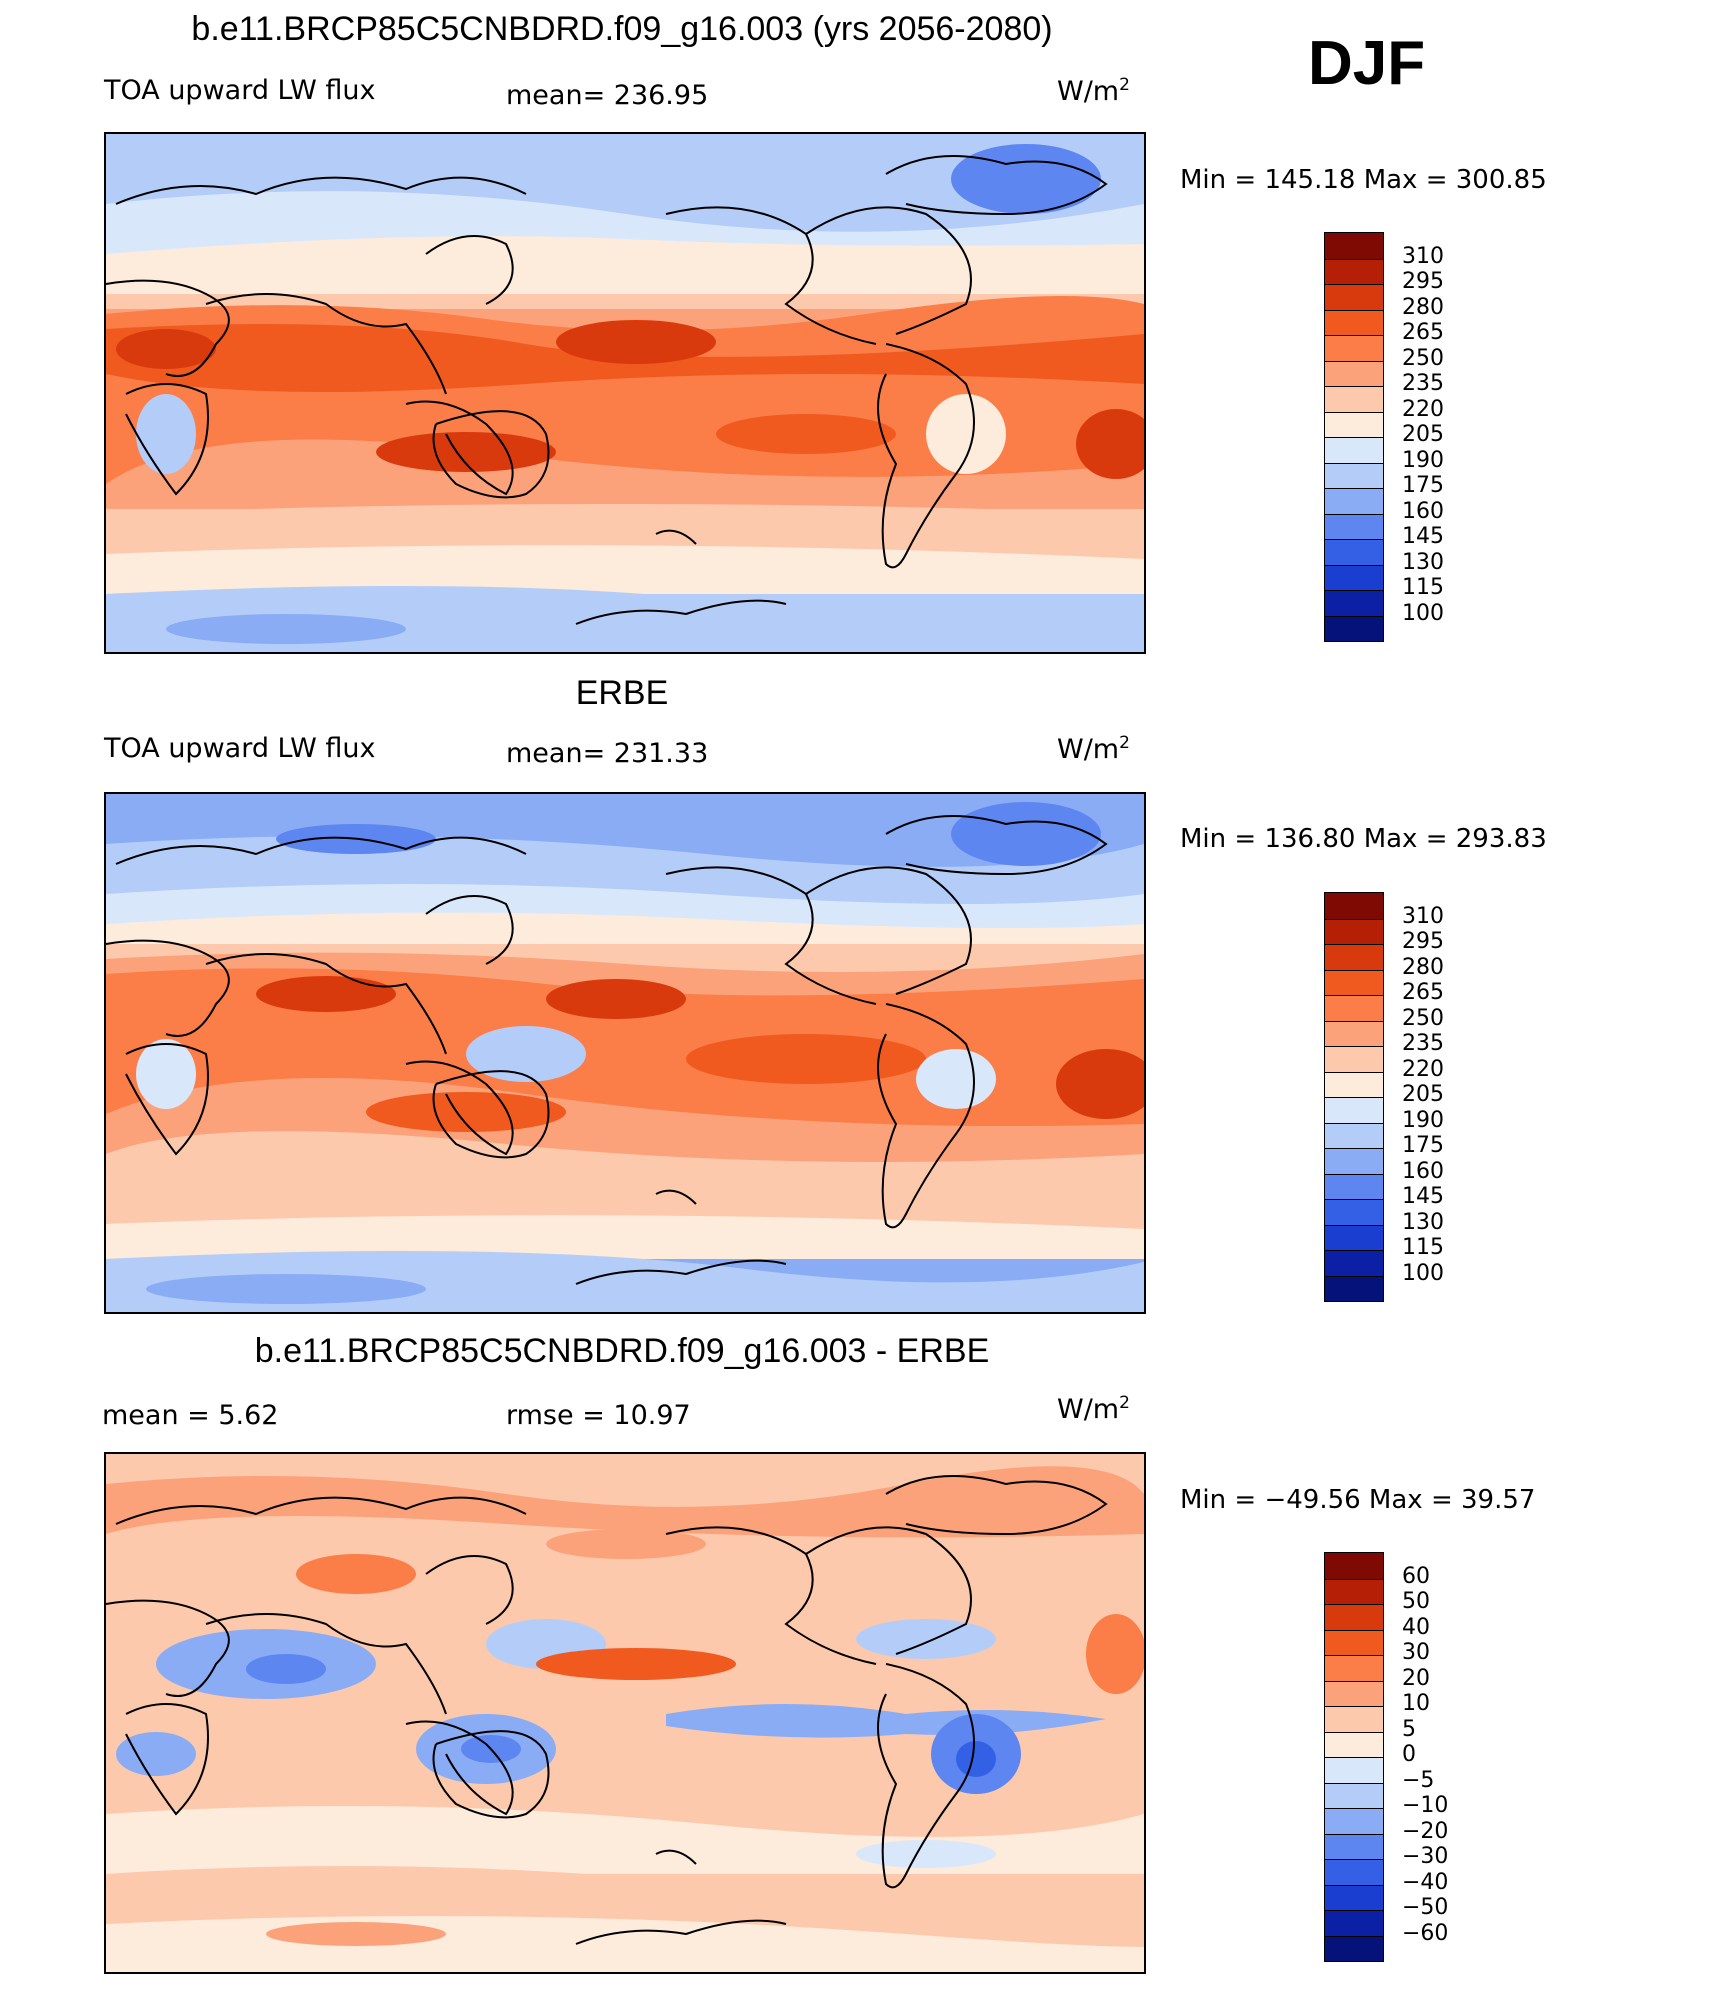 The image size is (1710, 1991). Describe the element at coordinates (1416, 1601) in the screenshot. I see `colorbar-tick-label: 50` at that location.